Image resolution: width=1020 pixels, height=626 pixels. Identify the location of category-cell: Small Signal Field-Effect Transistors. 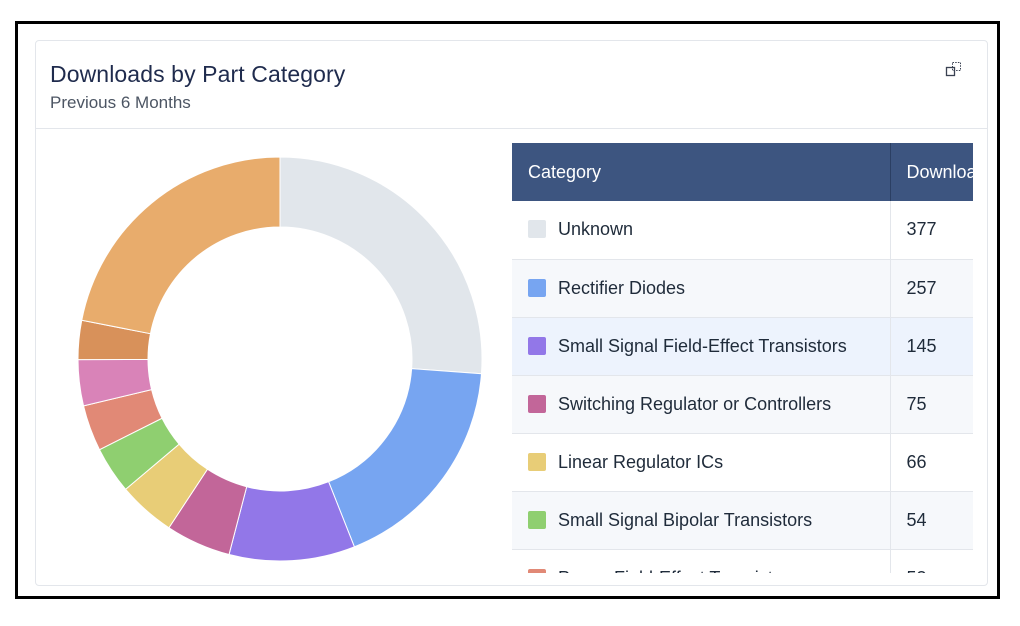
(701, 346).